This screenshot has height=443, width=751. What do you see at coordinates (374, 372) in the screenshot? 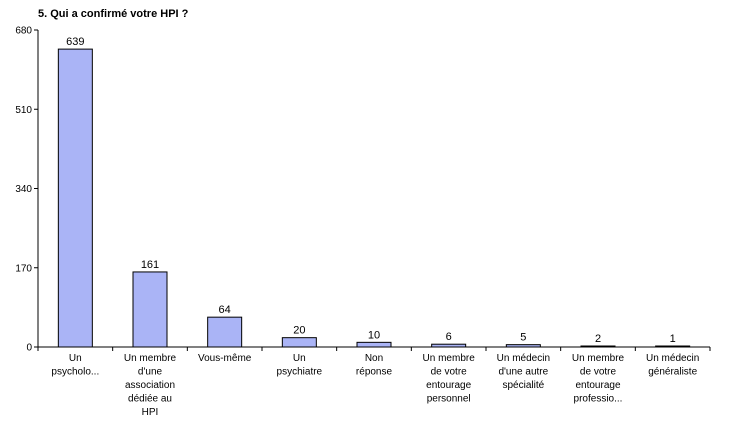
I see `category-label-line: réponse` at bounding box center [374, 372].